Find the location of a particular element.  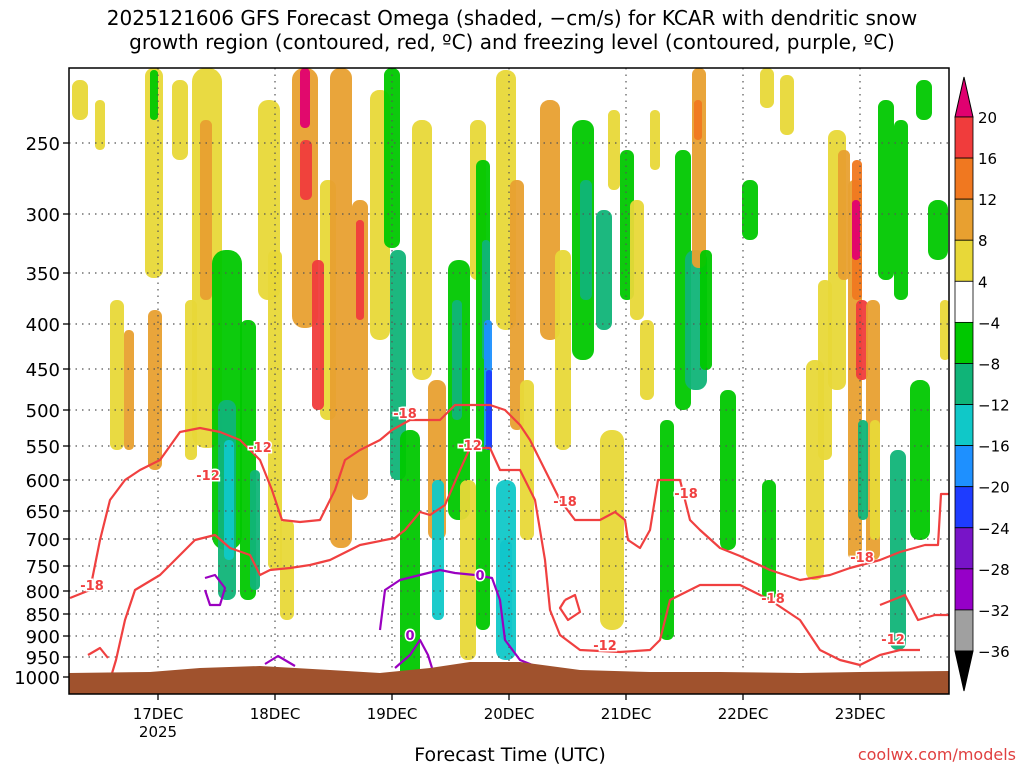

y-tick-label: 1000 is located at coordinates (37, 678).